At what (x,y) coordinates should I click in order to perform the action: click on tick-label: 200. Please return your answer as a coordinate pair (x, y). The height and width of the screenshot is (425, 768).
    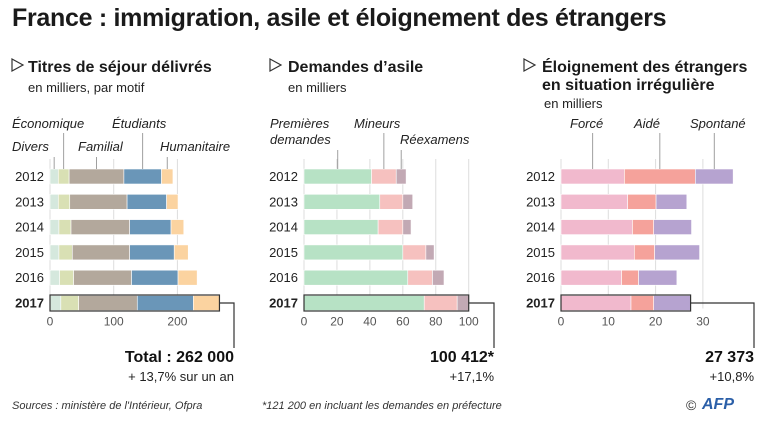
    Looking at the image, I should click on (177, 322).